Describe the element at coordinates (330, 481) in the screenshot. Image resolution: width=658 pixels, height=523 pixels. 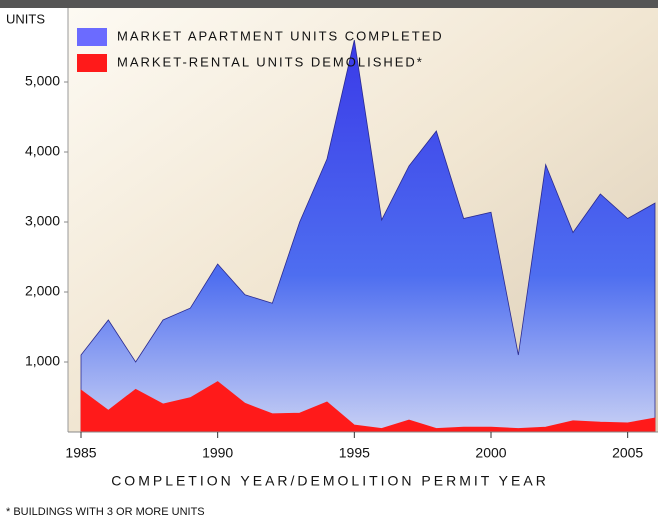
I see `x-axis-label: COMPLETION YEAR/DEMOLITION PERMIT YEAR` at that location.